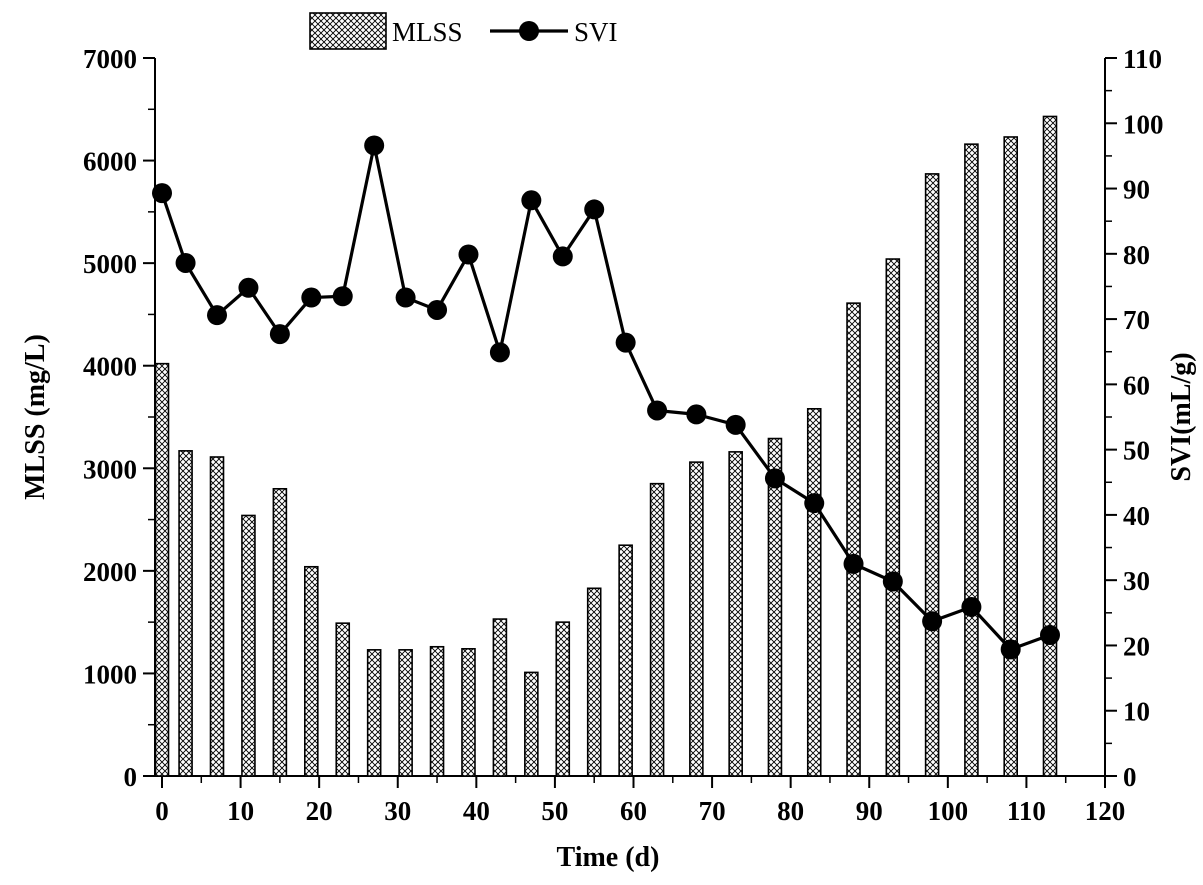 The image size is (1203, 885). What do you see at coordinates (1143, 124) in the screenshot?
I see `y-right-tick-label: 100` at bounding box center [1143, 124].